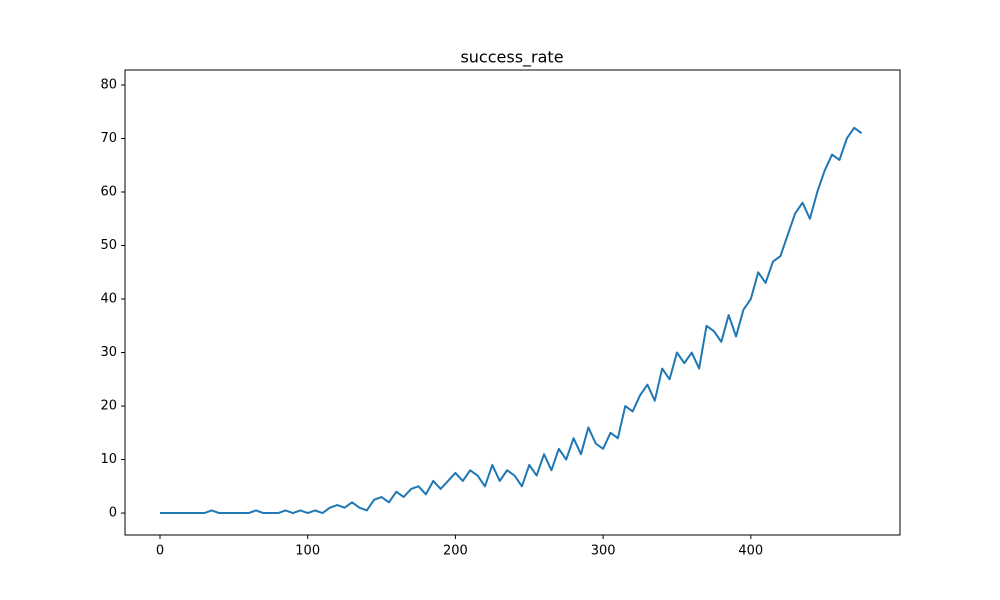 The width and height of the screenshot is (1000, 600). What do you see at coordinates (108, 192) in the screenshot?
I see `y-tick-label: 60` at bounding box center [108, 192].